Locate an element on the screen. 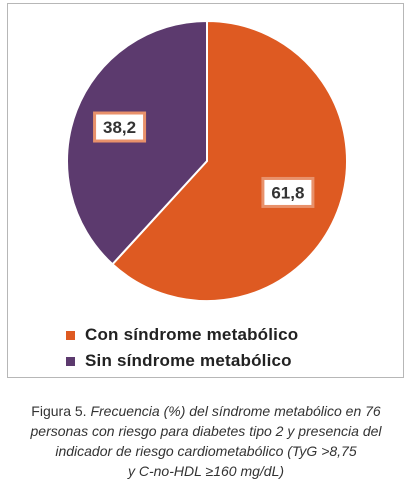 Image resolution: width=412 pixels, height=492 pixels. legend-item-sin: Sin síndrome metabólico is located at coordinates (182, 361).